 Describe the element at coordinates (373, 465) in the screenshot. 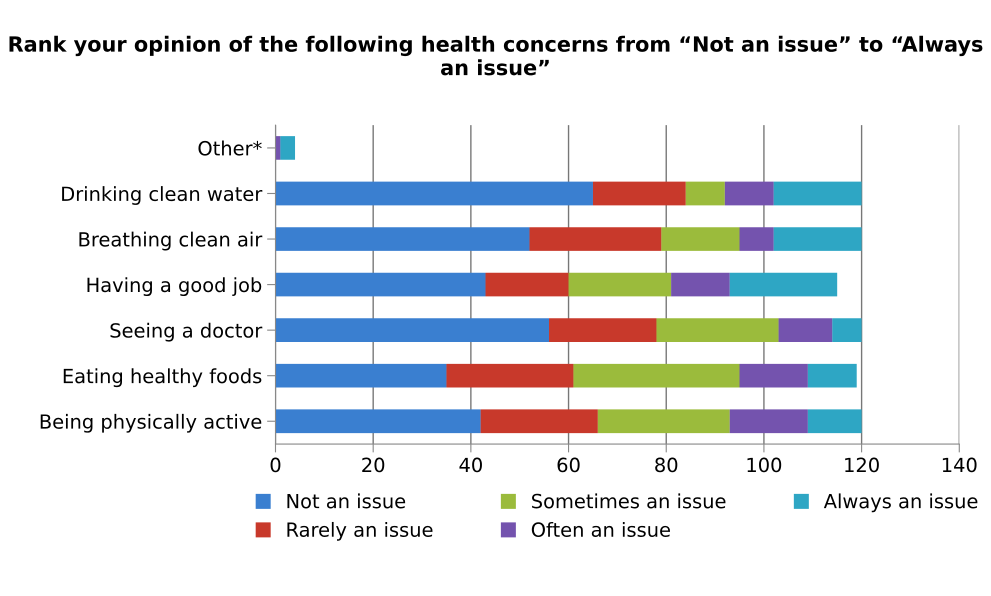

I see `x-tick-label: 20` at that location.